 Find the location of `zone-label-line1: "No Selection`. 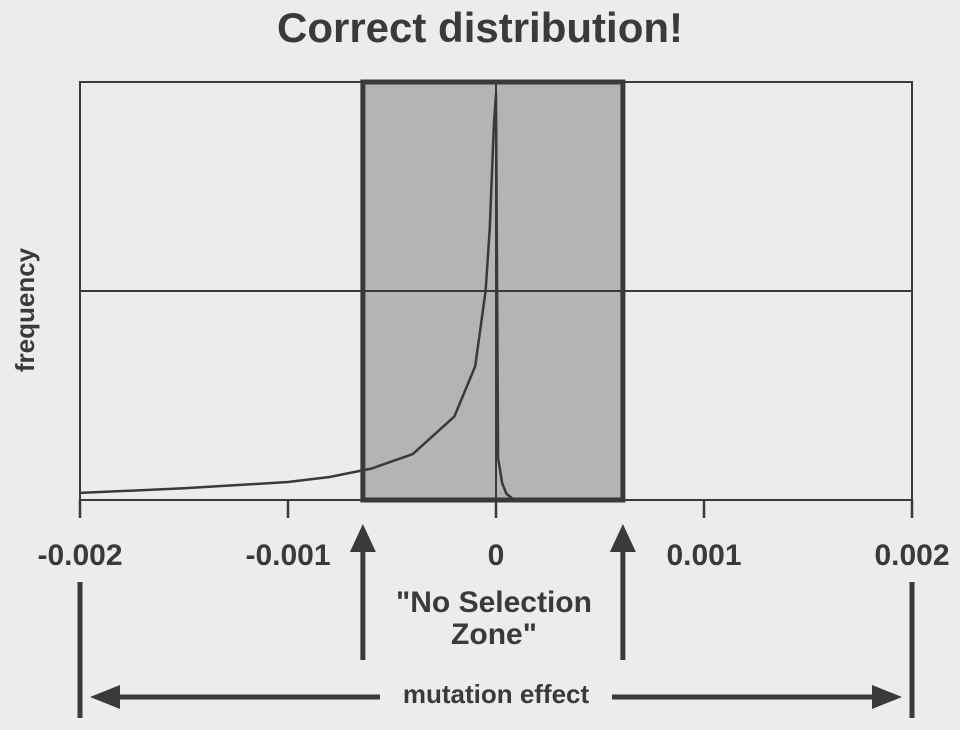

zone-label-line1: "No Selection is located at coordinates (494, 602).